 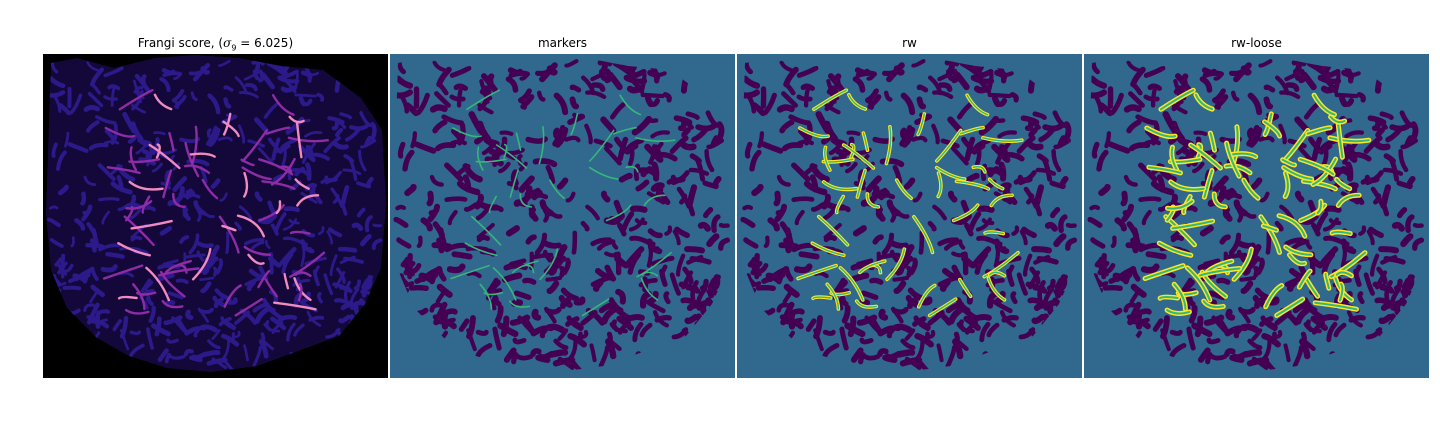 What do you see at coordinates (265, 43) in the screenshot?
I see `frangi-title-suffix: = 6.025)` at bounding box center [265, 43].